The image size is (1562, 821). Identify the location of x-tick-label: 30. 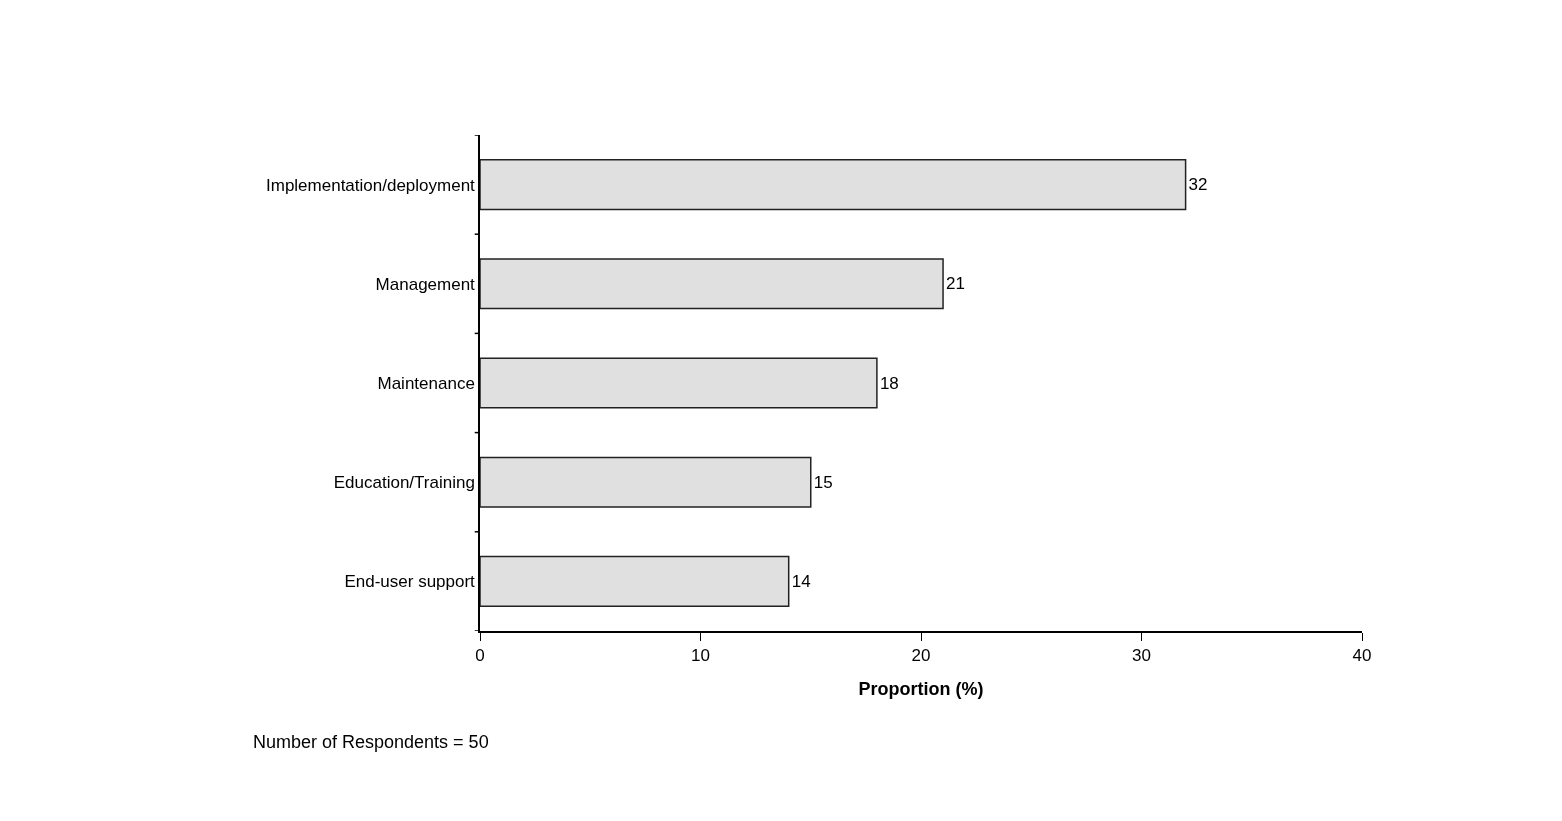
(1141, 656).